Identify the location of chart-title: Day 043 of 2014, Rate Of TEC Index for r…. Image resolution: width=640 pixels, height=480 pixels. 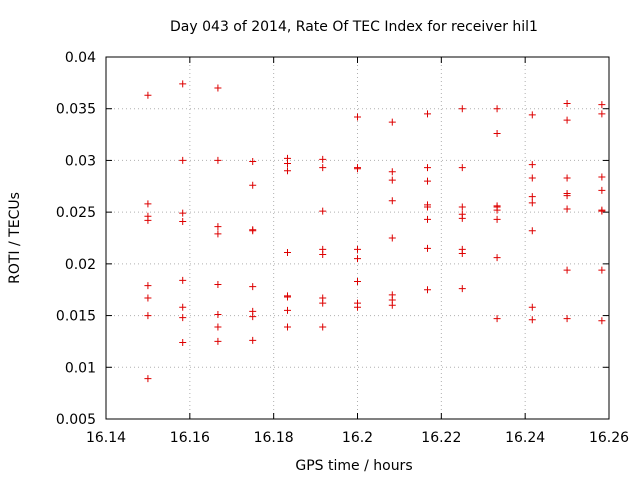
(354, 27).